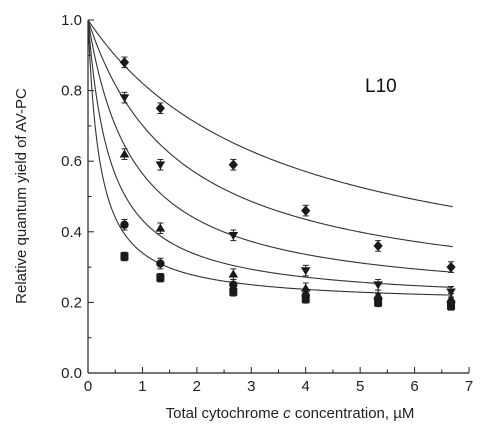  I want to click on y-tick-label: 0.8, so click(71, 91).